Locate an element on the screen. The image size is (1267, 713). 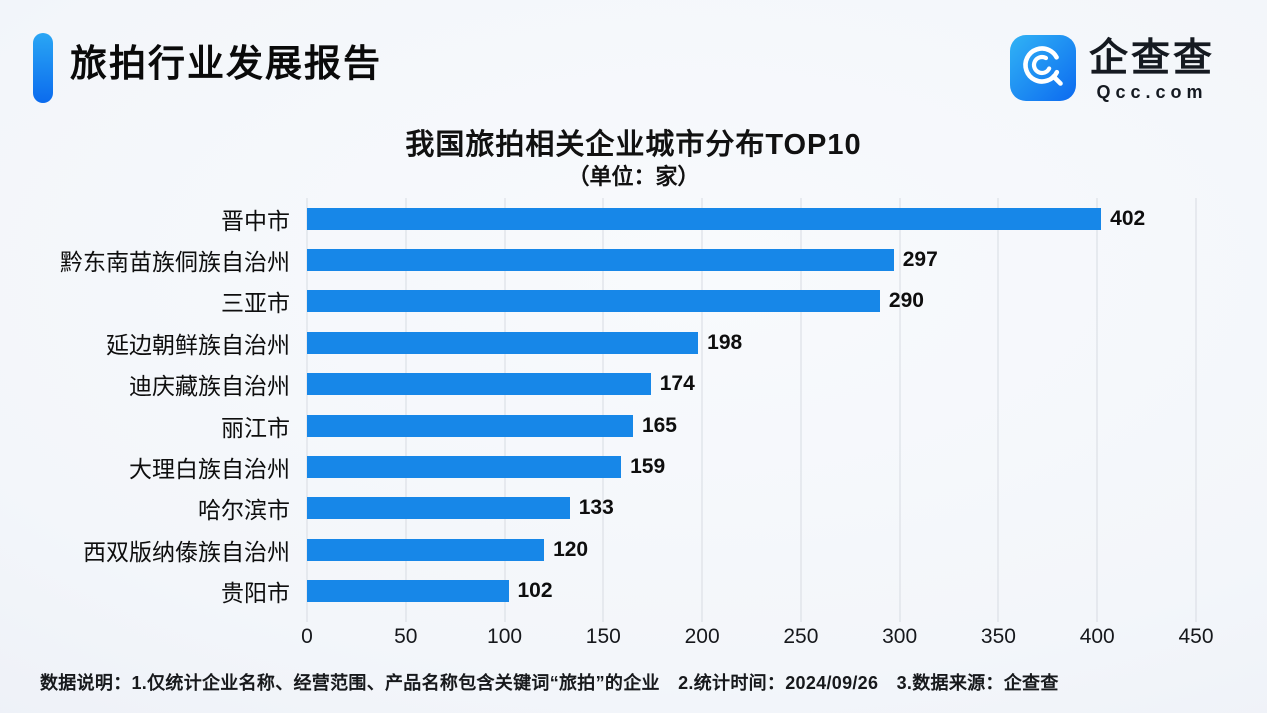
category-label: 延边朝鲜族自治州 is located at coordinates (198, 344).